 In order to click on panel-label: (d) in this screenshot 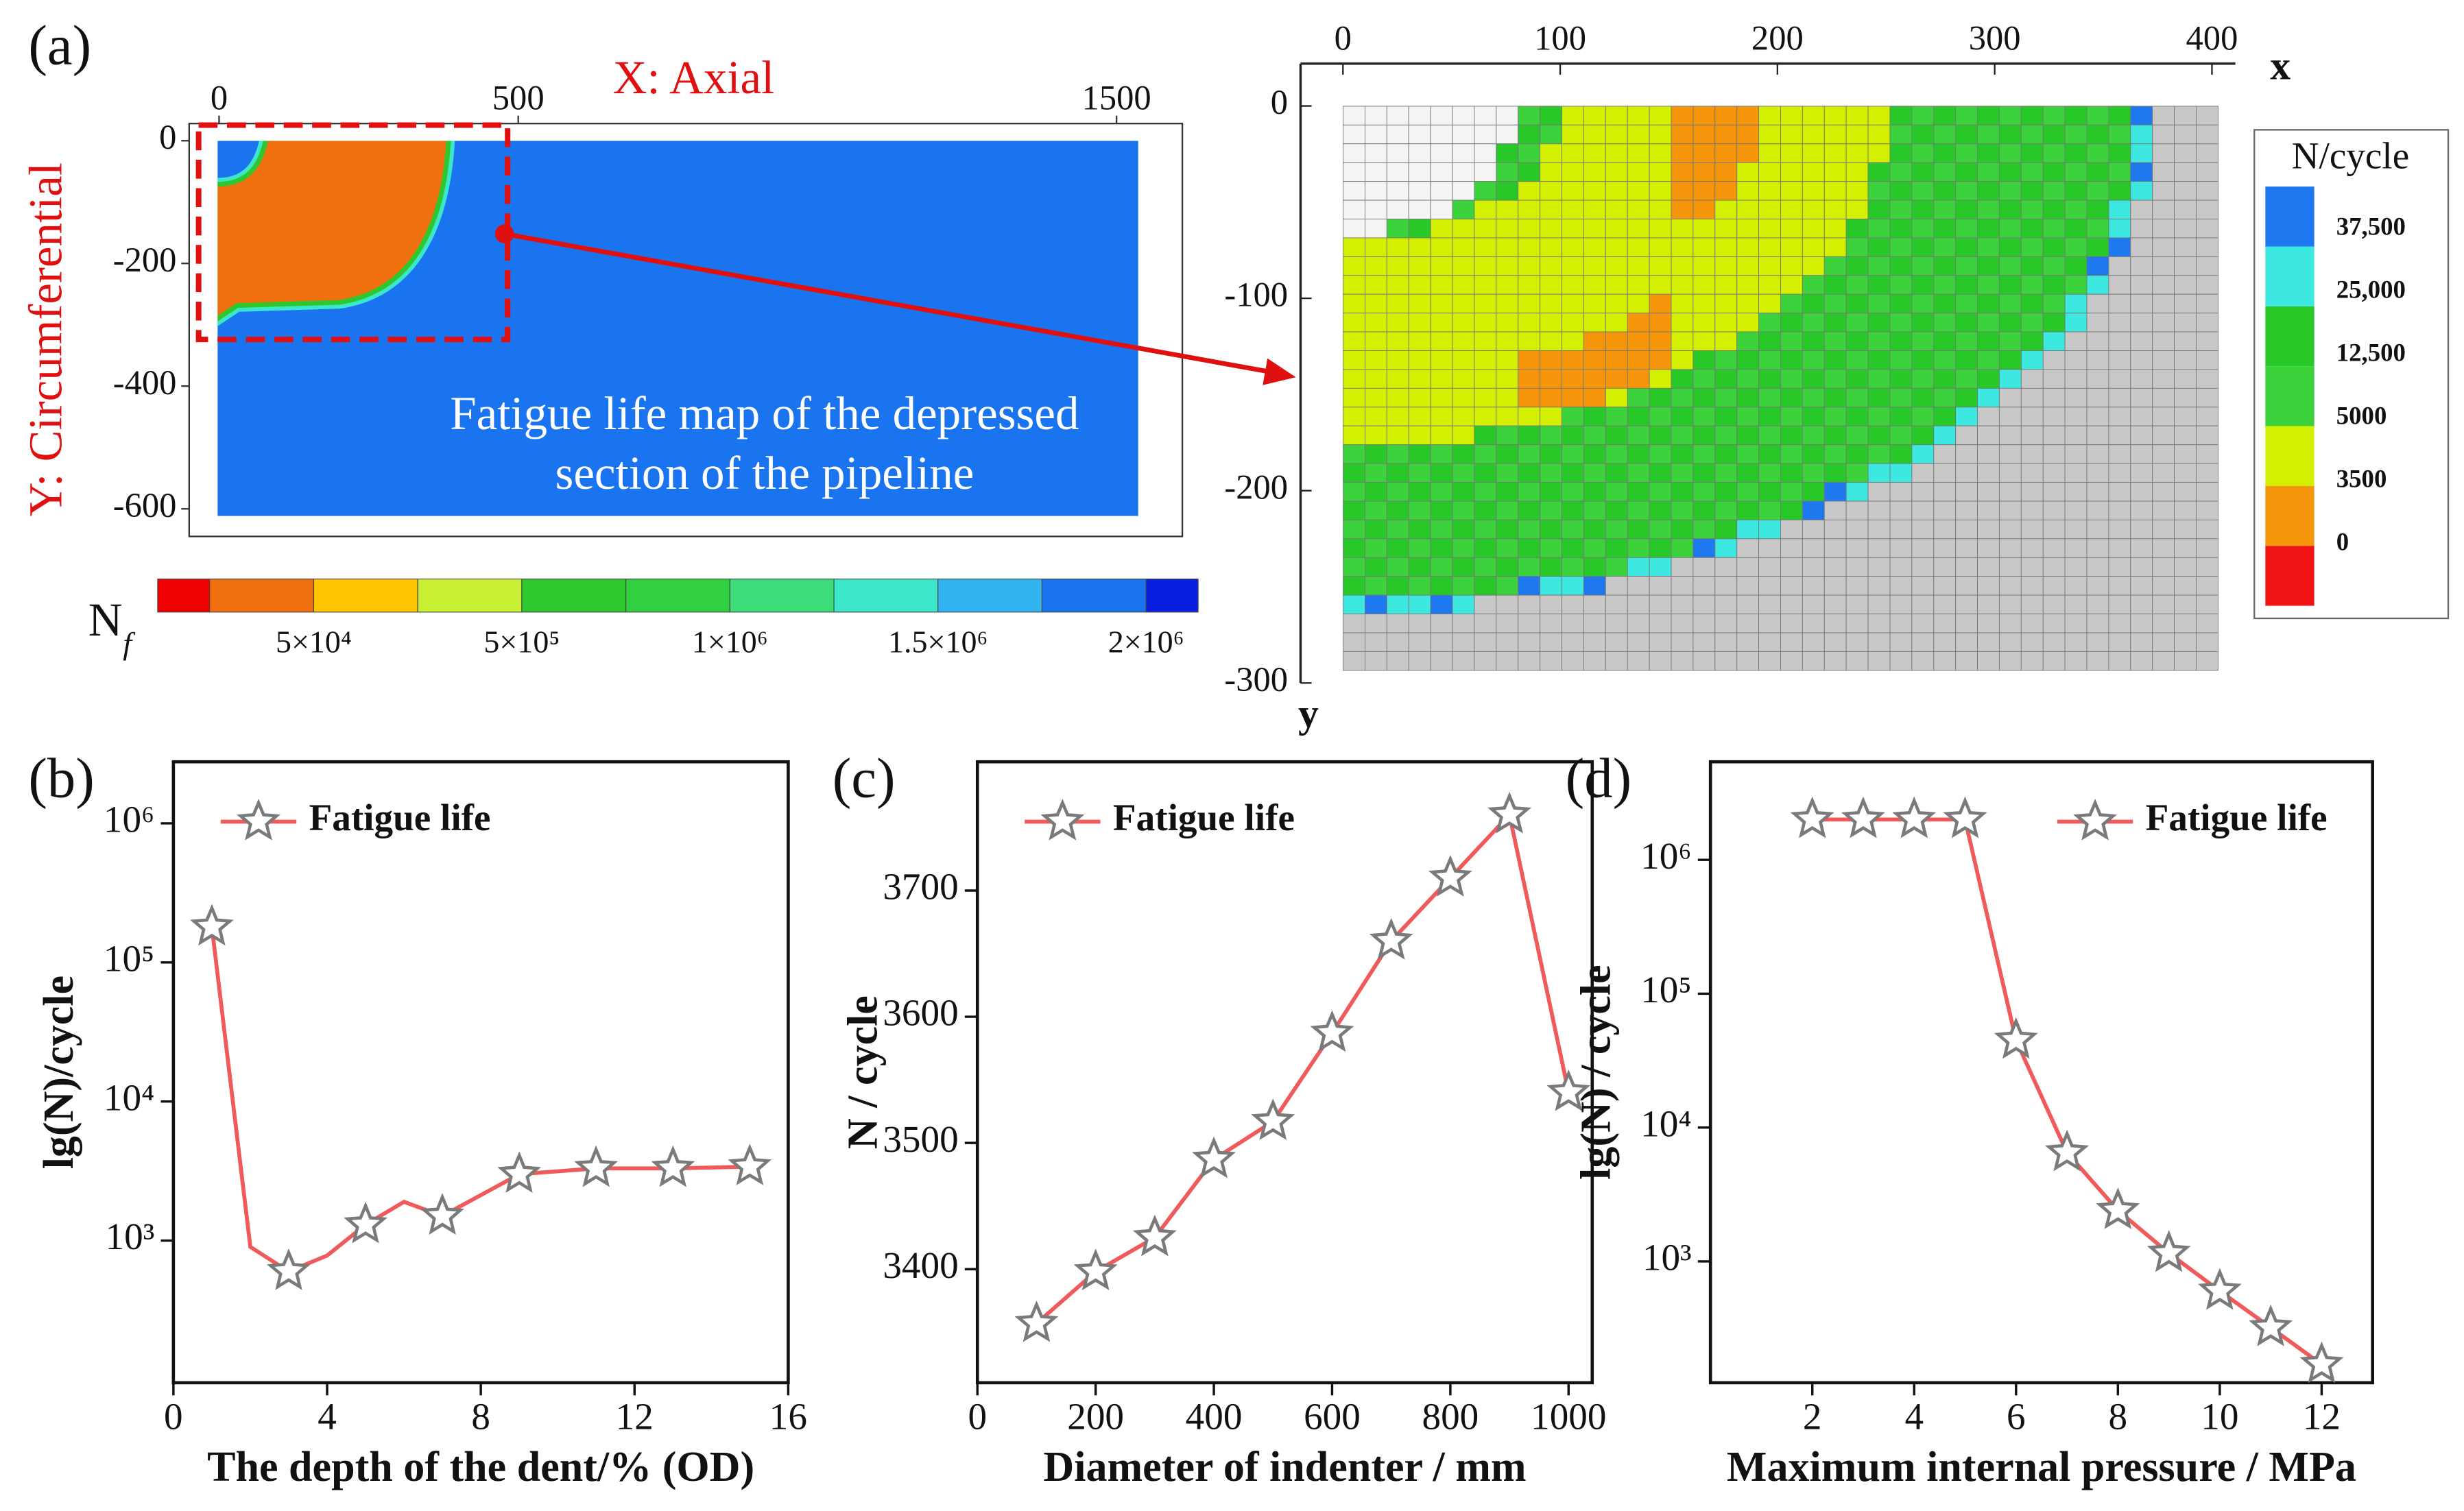, I will do `click(1599, 777)`.